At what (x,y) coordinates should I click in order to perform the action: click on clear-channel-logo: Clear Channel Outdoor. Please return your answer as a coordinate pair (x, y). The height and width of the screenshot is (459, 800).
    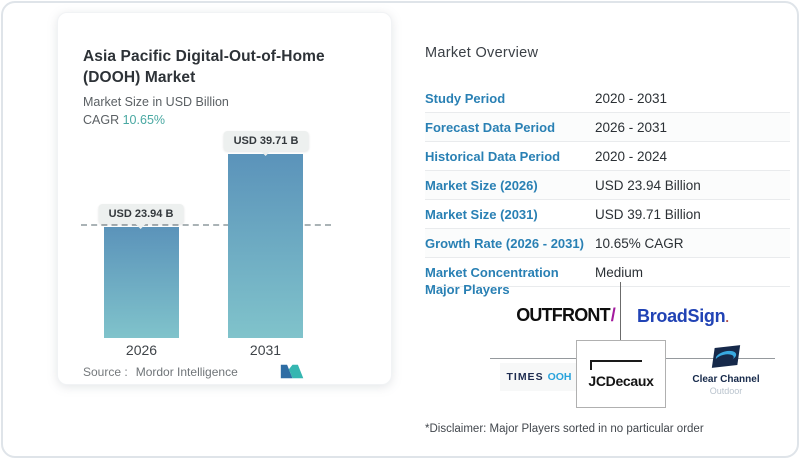
    Looking at the image, I should click on (726, 370).